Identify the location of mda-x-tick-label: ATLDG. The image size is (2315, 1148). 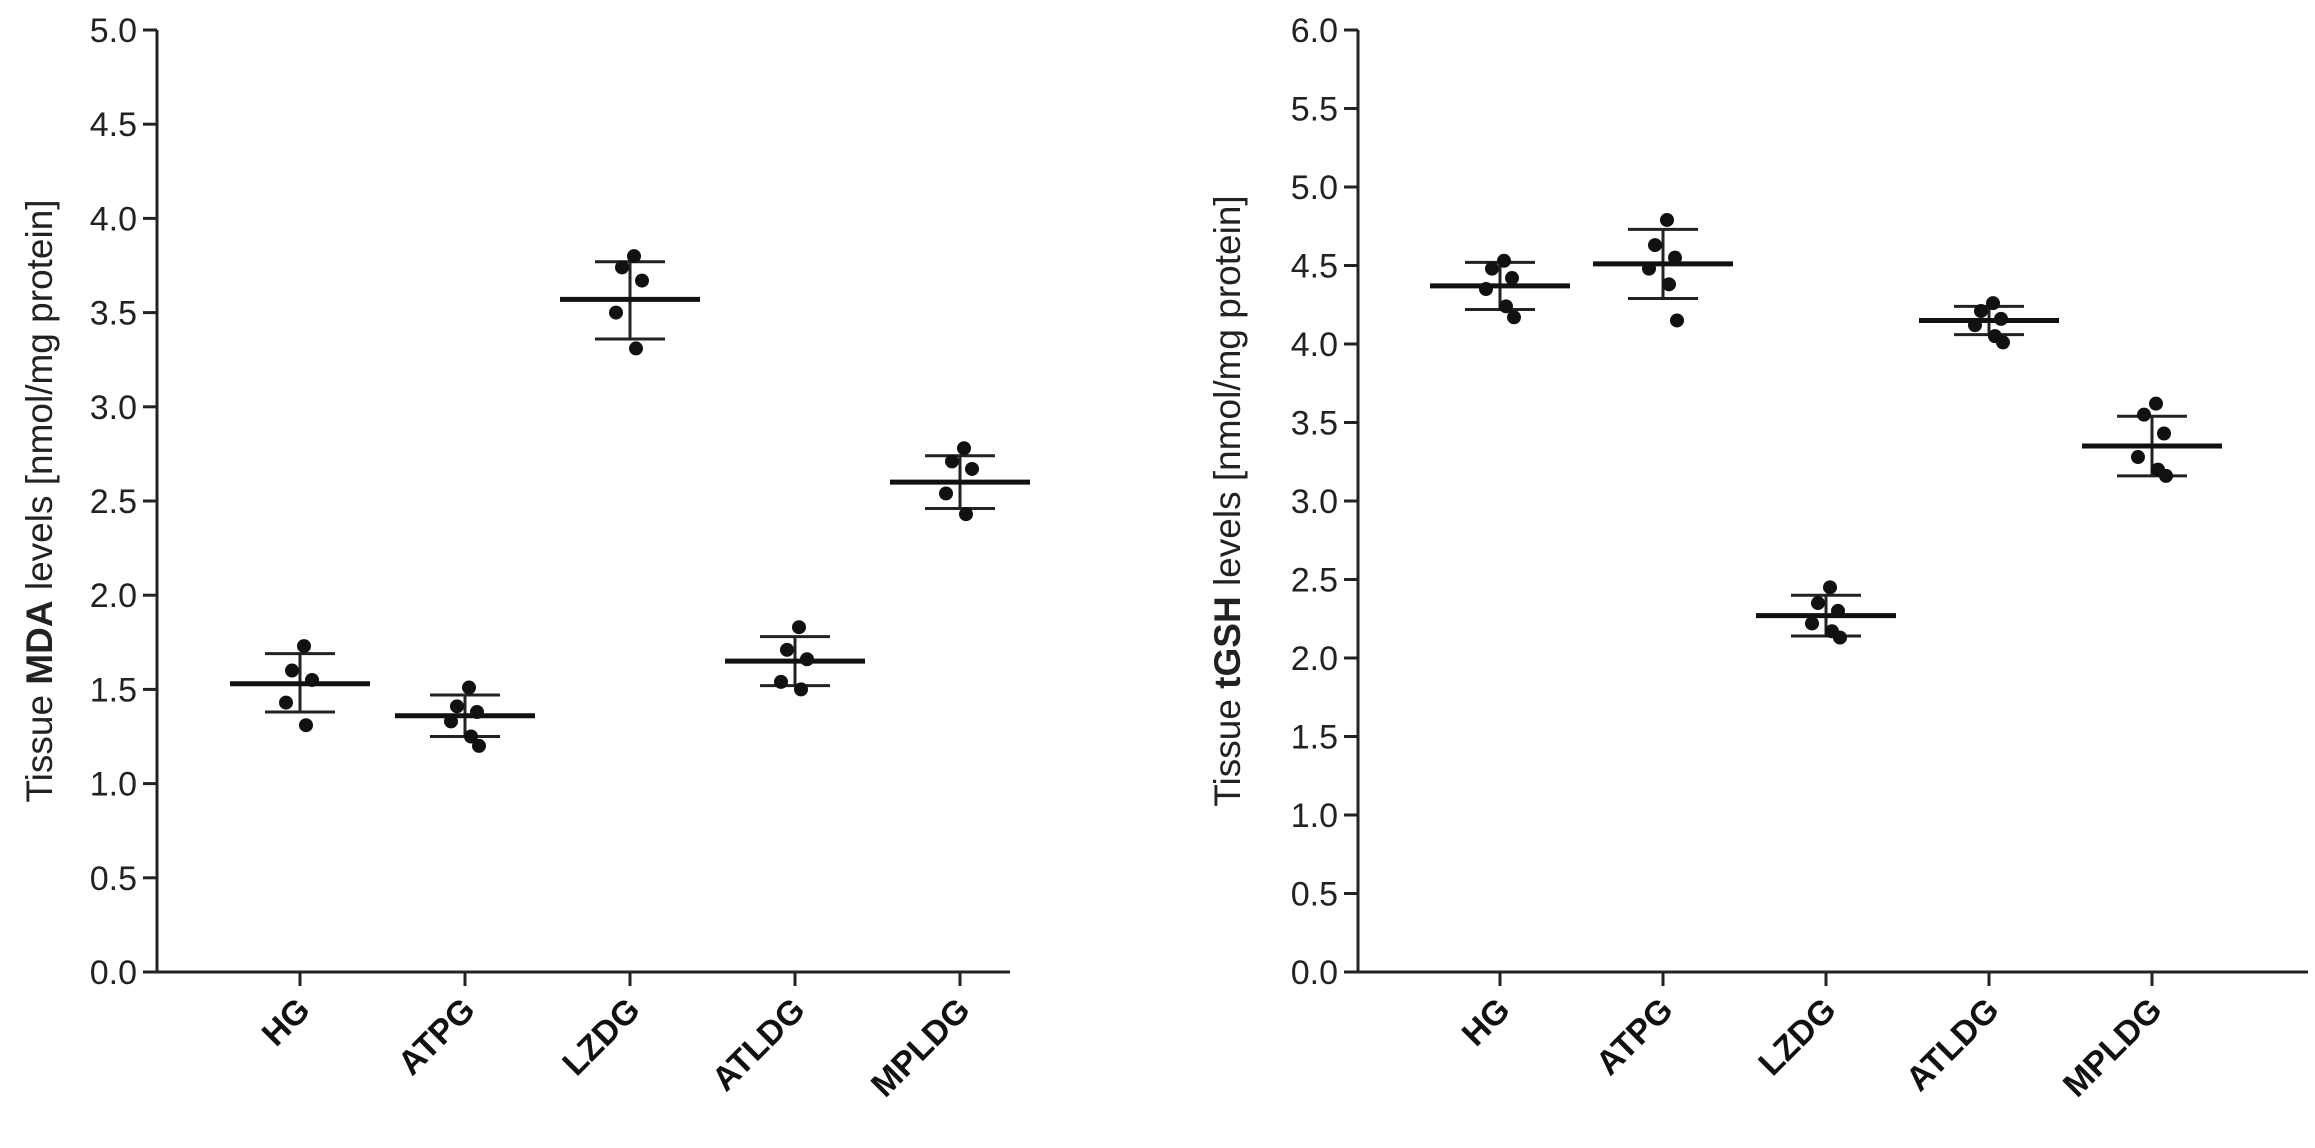
(759, 1045).